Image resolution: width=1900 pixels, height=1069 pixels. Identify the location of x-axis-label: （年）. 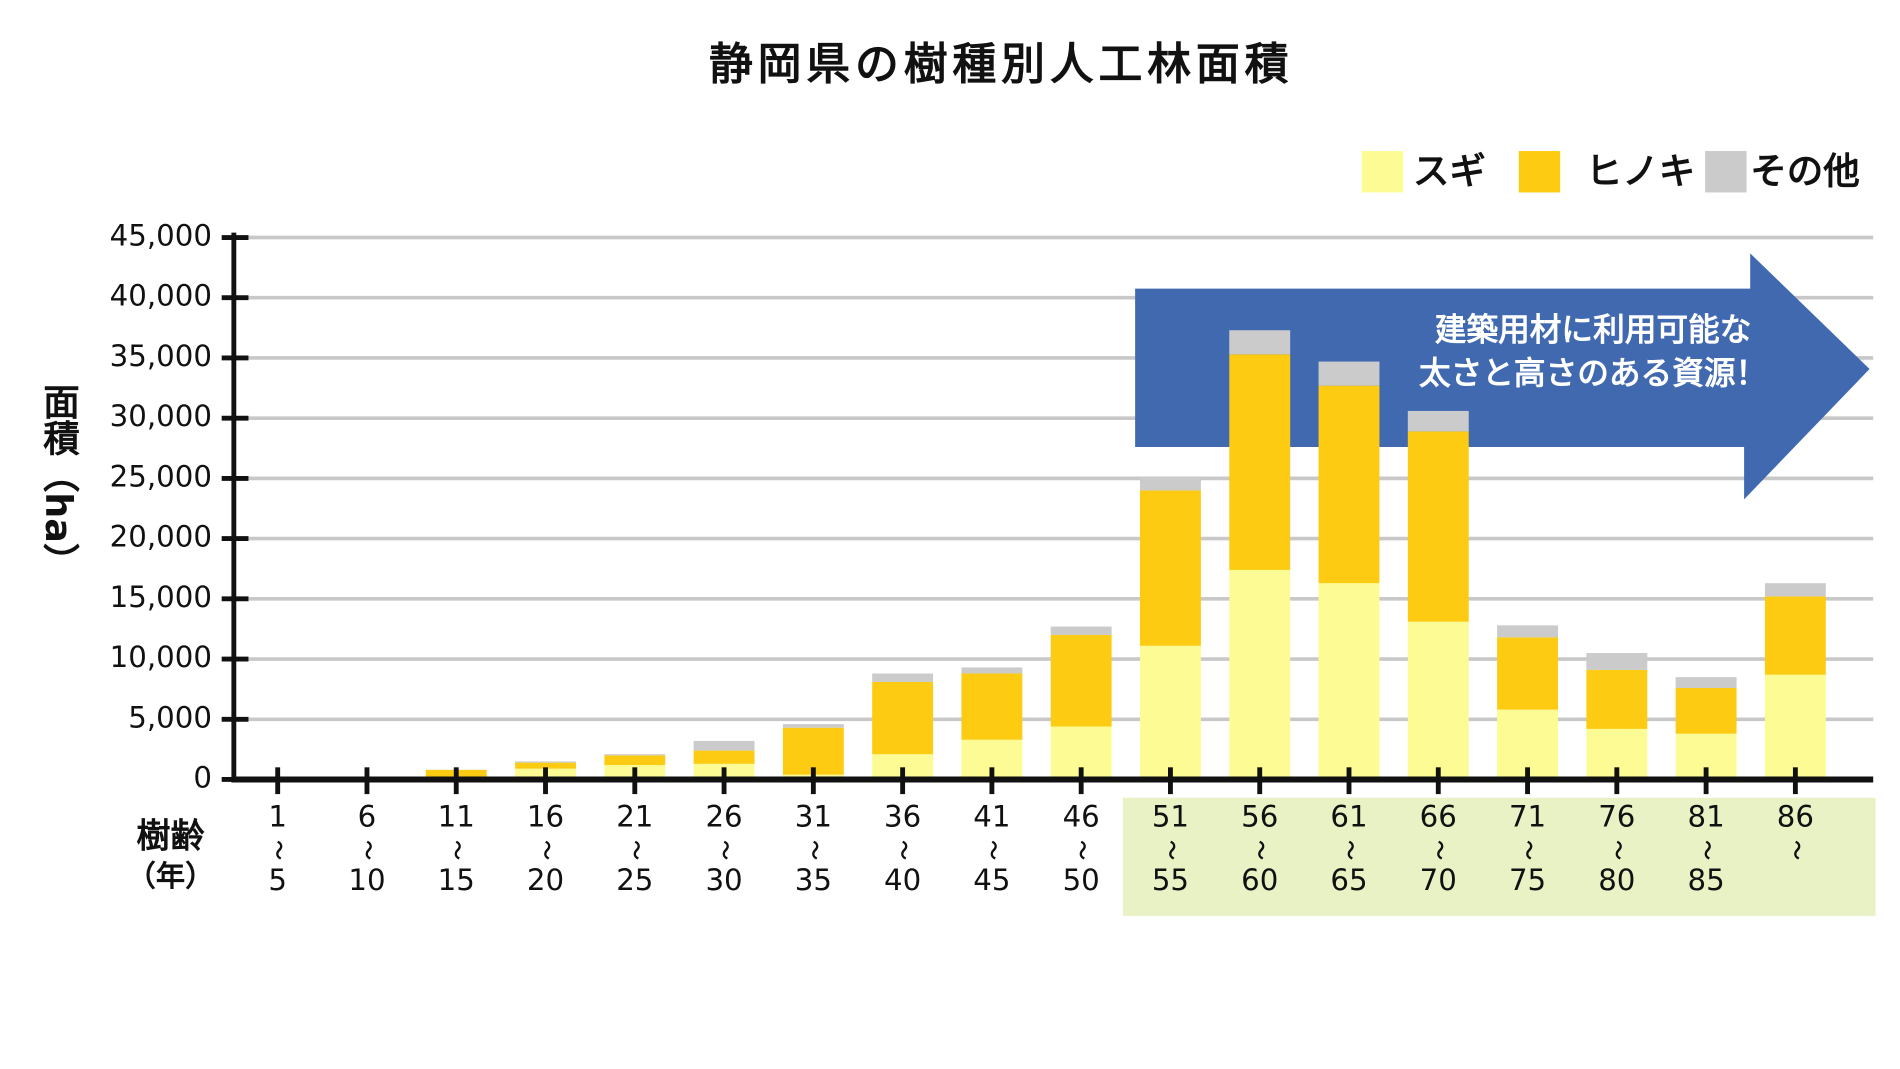
(171, 876).